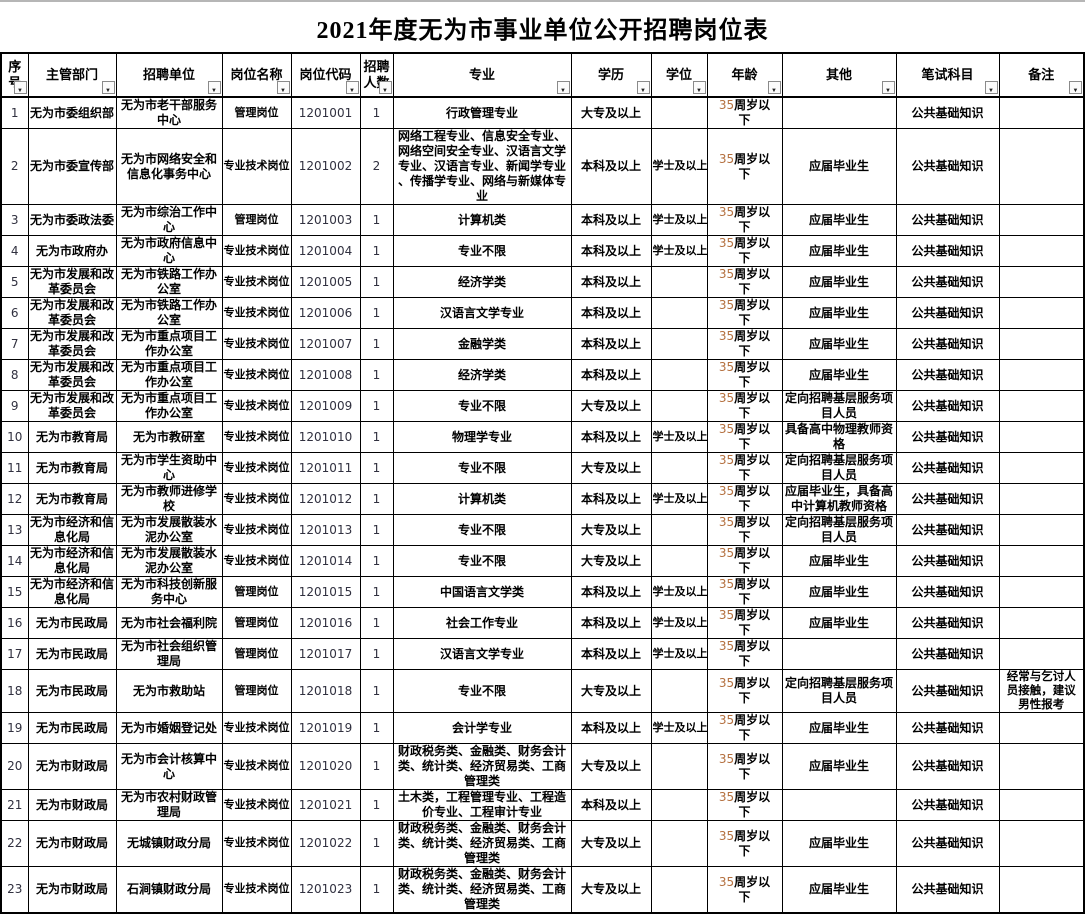  What do you see at coordinates (283, 87) in the screenshot?
I see `filter-button-post` at bounding box center [283, 87].